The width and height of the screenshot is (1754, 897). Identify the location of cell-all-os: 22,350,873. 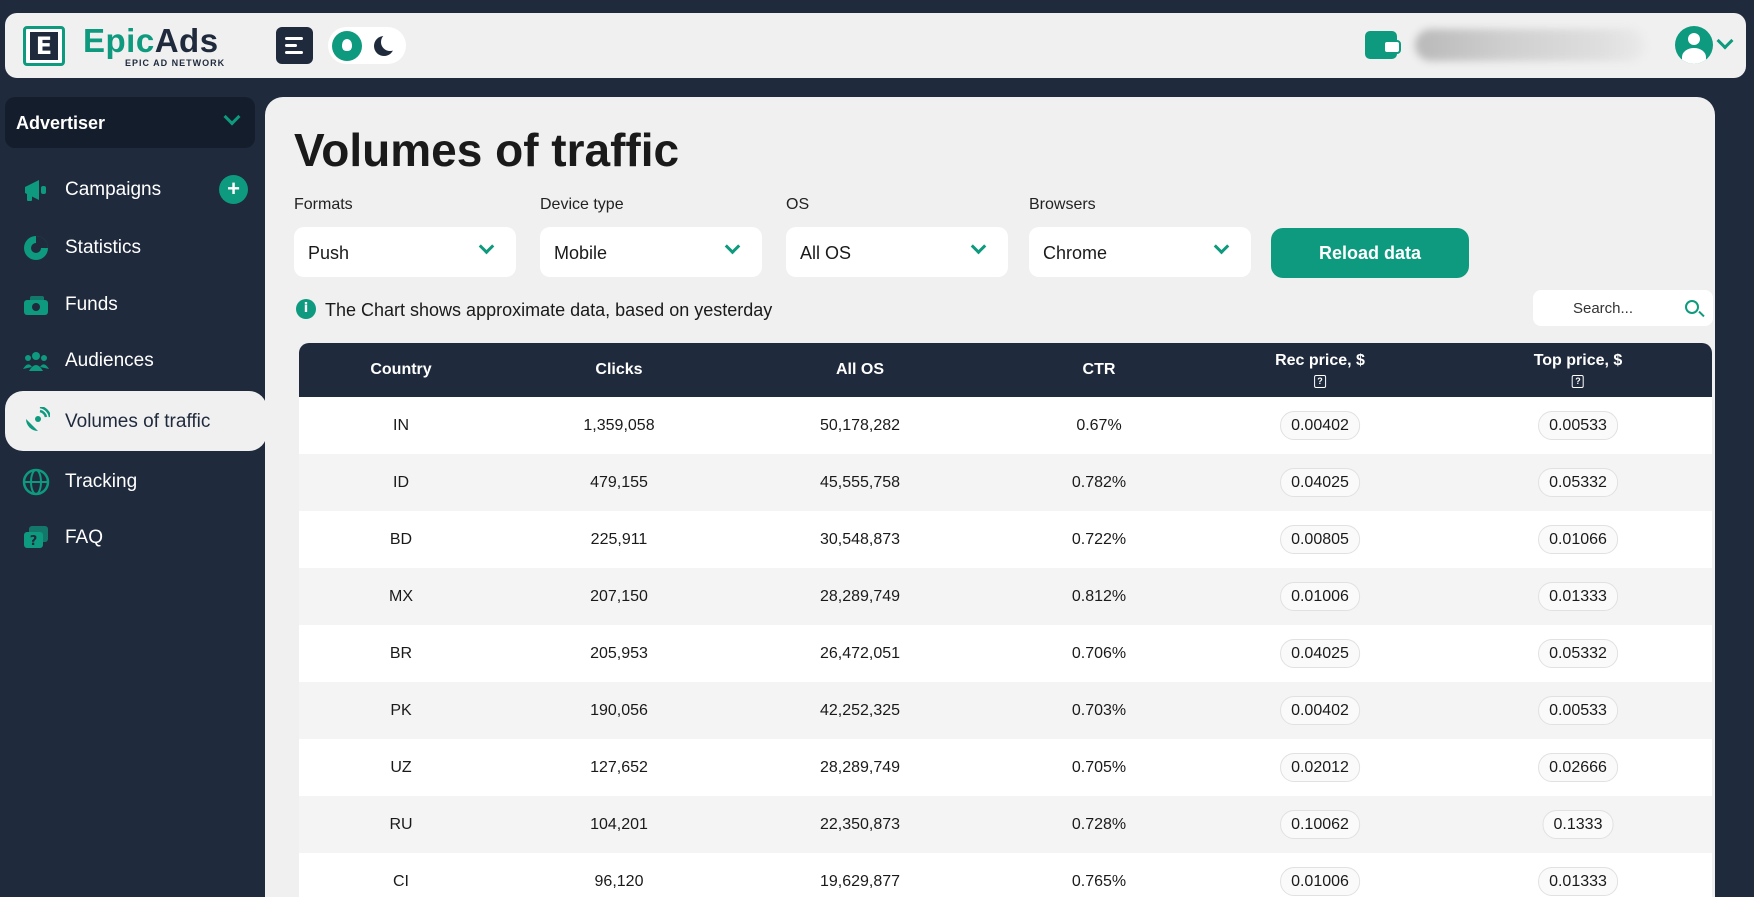
(860, 824).